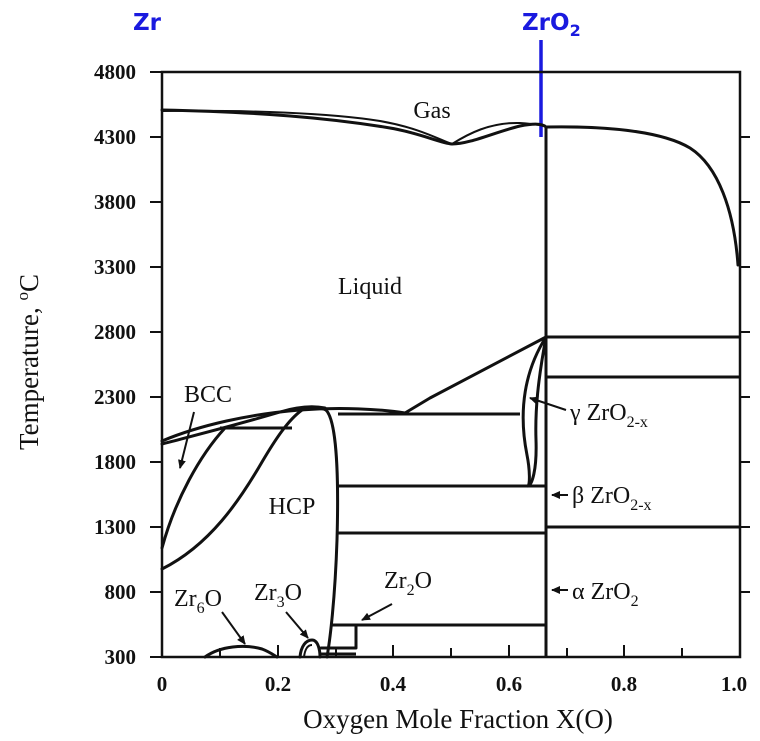  Describe the element at coordinates (115, 137) in the screenshot. I see `y-tick-label: 4300` at that location.